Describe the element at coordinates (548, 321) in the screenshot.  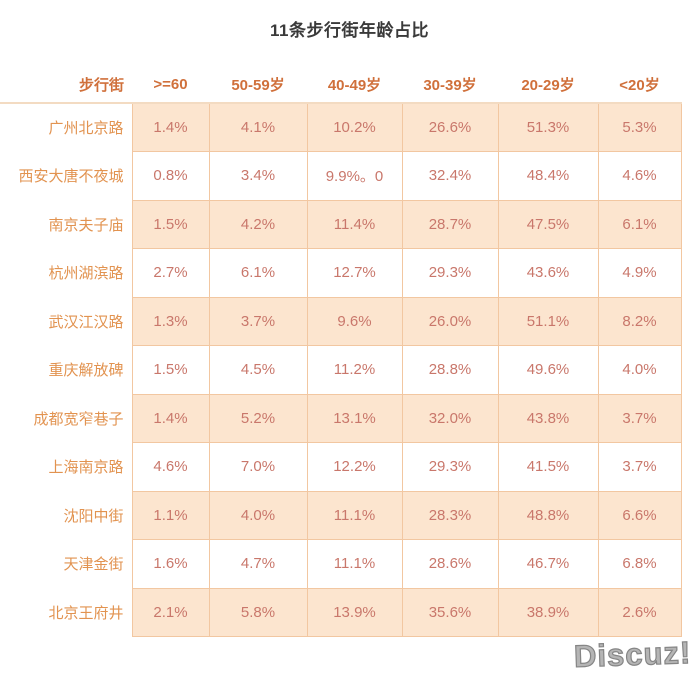
I see `percentage-cell: 51.1%` at that location.